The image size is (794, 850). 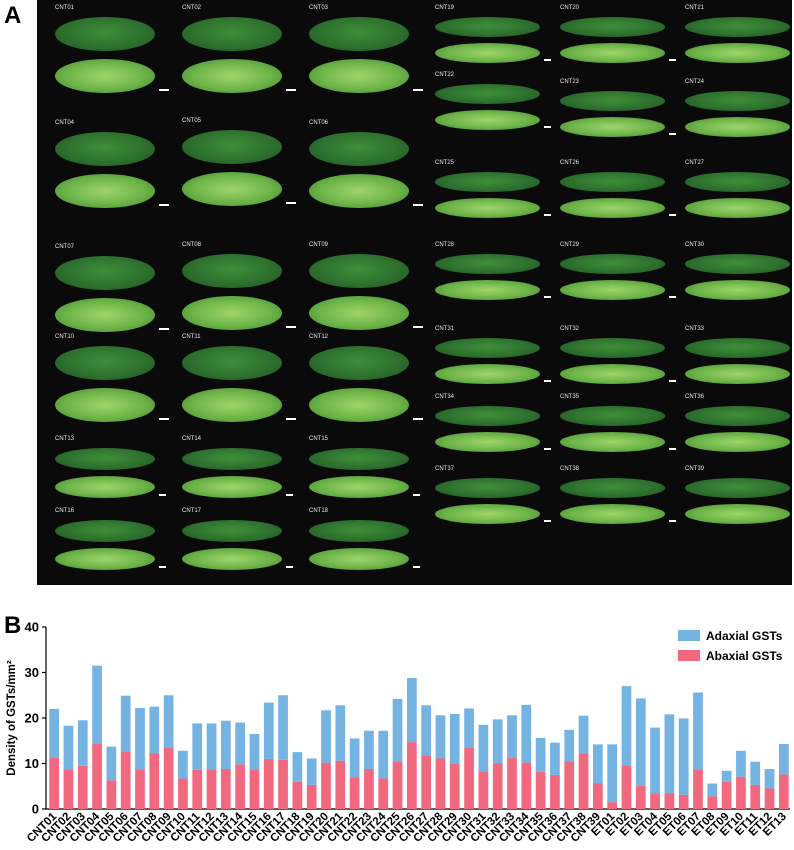 I want to click on leaf-specimen: CNT08, so click(x=239, y=291).